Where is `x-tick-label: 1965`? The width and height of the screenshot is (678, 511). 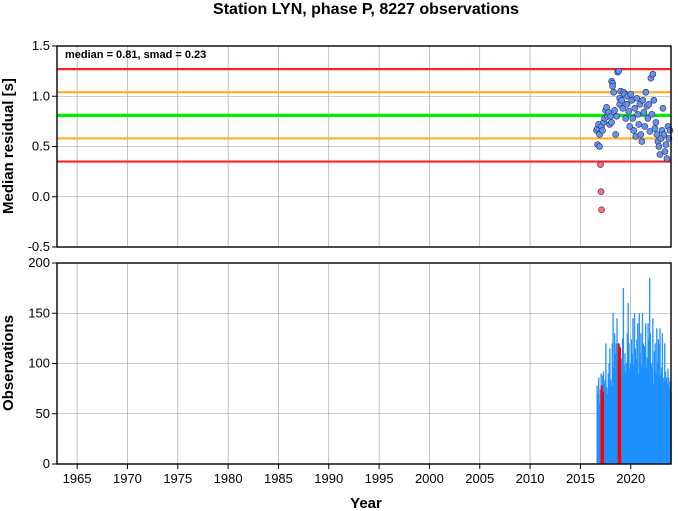 x-tick-label: 1965 is located at coordinates (77, 478).